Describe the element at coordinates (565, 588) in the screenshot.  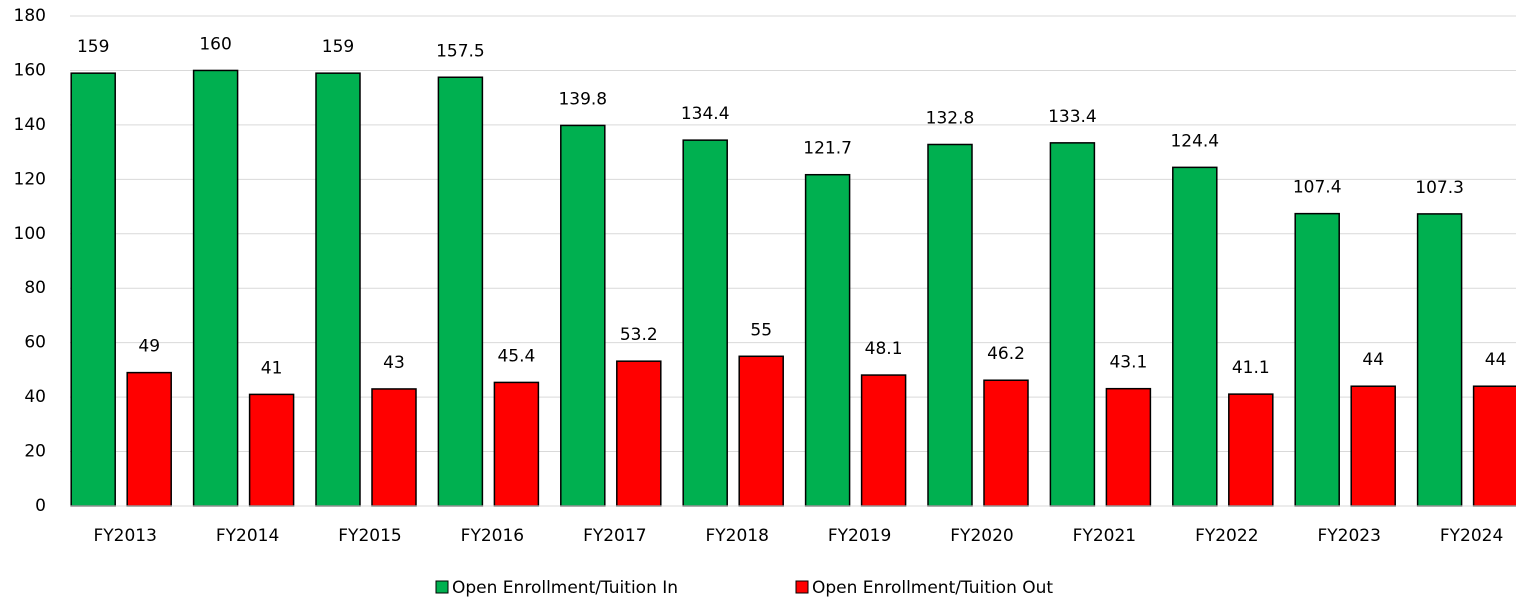
I see `legend-label: Open Enrollment/Tuition In` at that location.